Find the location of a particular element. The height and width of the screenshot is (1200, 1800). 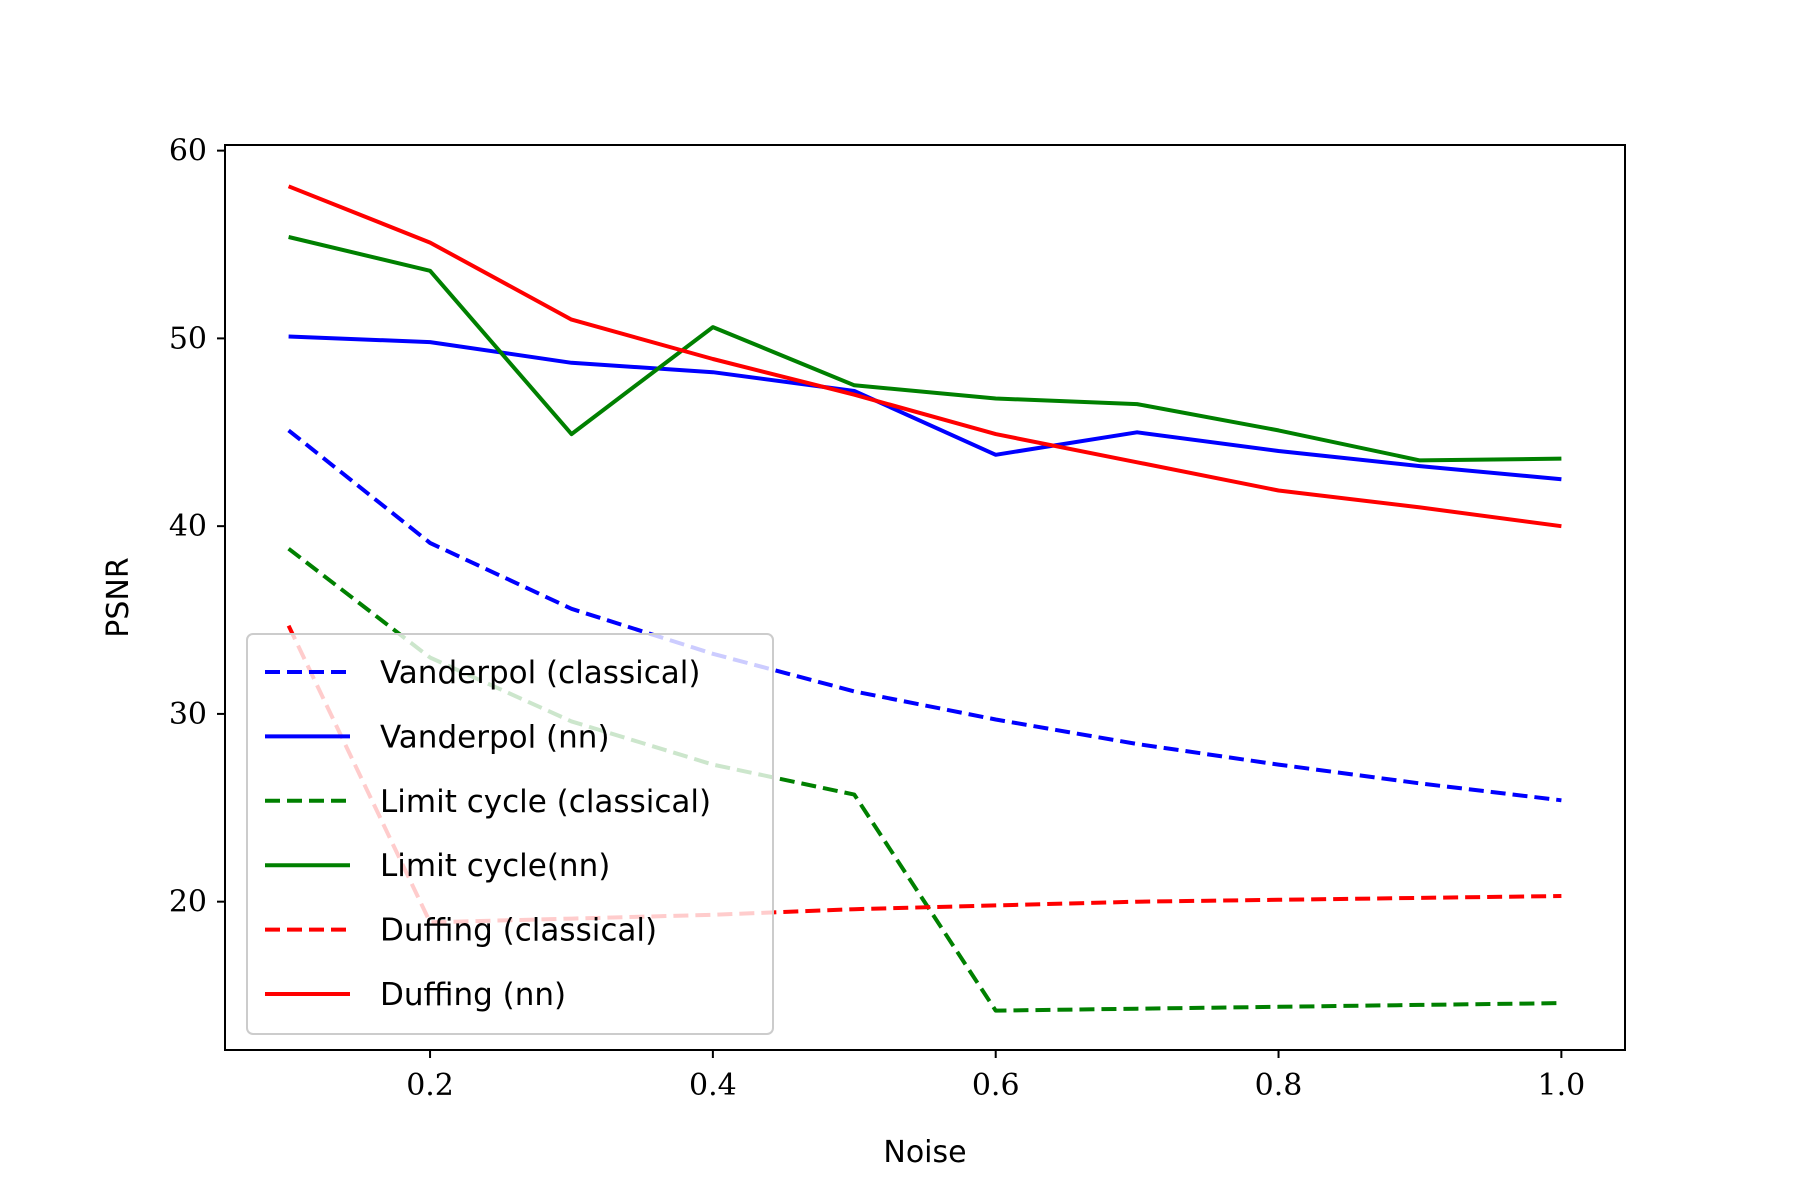

legend-label: Duffing (nn) is located at coordinates (473, 995).